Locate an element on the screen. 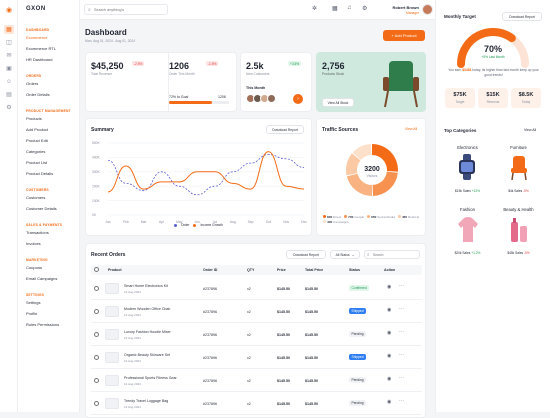 Image resolution: width=550 pixels, height=418 pixels. sidebar-item: Coupons is located at coordinates (34, 267).